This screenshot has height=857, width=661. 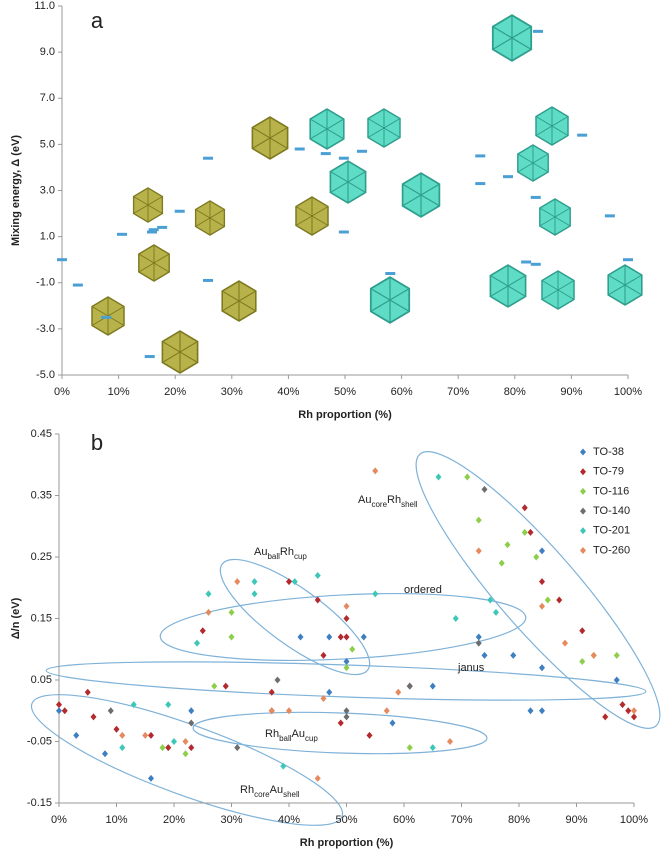 What do you see at coordinates (45, 375) in the screenshot?
I see `y-tick-label: -5.0` at bounding box center [45, 375].